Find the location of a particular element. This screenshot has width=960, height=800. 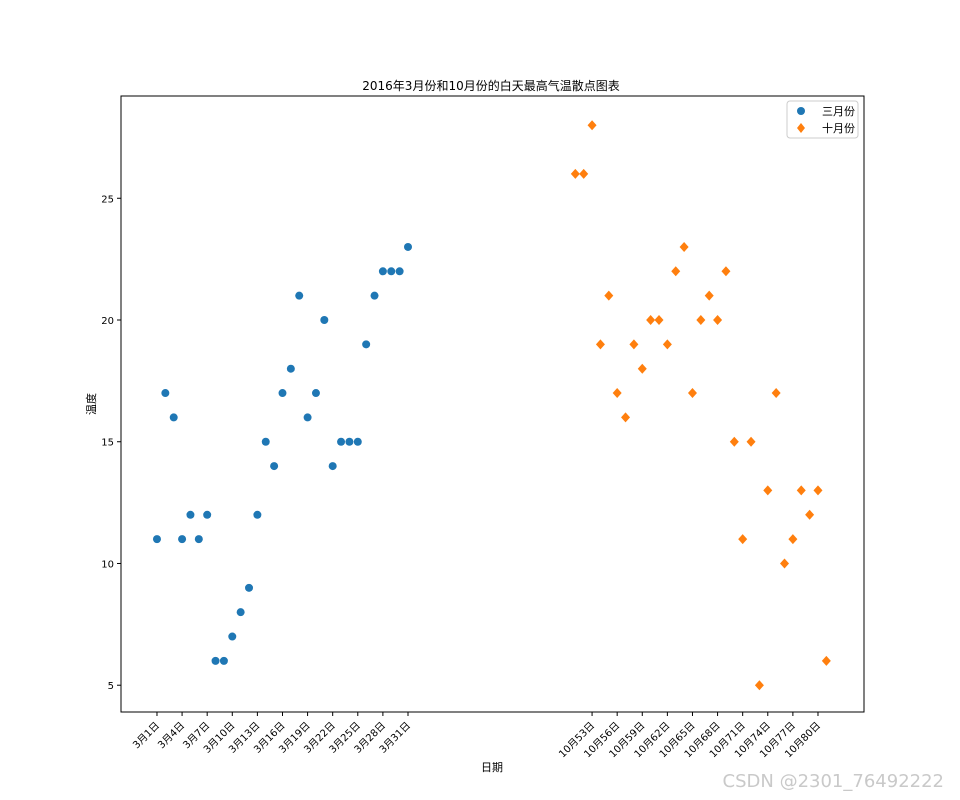

x-tick-label: 3月4日 is located at coordinates (172, 736).